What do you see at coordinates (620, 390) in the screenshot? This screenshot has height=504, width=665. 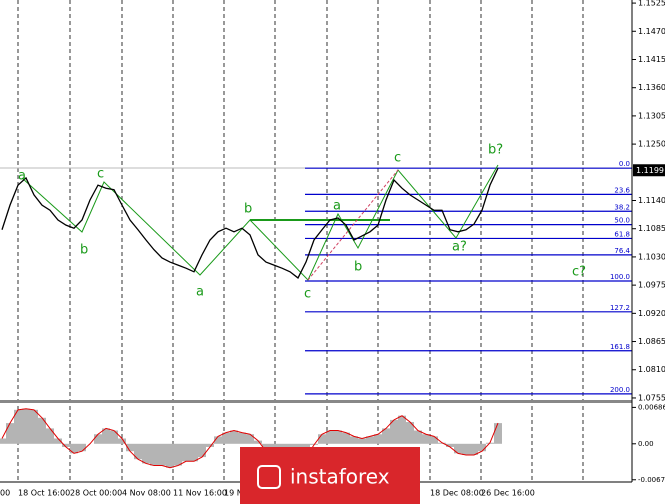 I see `fib-label: 200.0` at bounding box center [620, 390].